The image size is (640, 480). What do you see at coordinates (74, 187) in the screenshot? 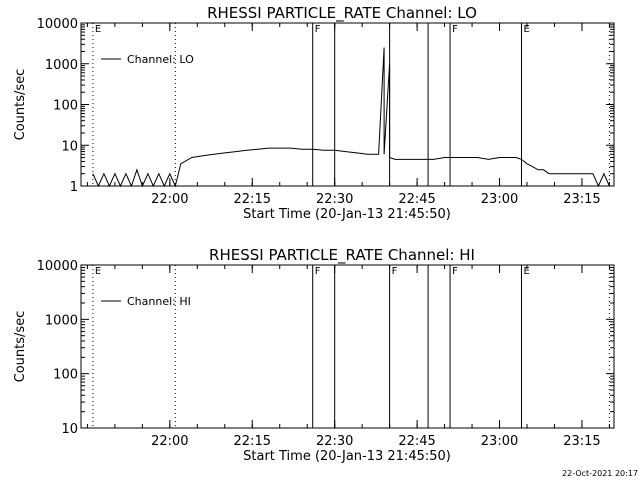
I see `y-tick-label: 1` at bounding box center [74, 187].